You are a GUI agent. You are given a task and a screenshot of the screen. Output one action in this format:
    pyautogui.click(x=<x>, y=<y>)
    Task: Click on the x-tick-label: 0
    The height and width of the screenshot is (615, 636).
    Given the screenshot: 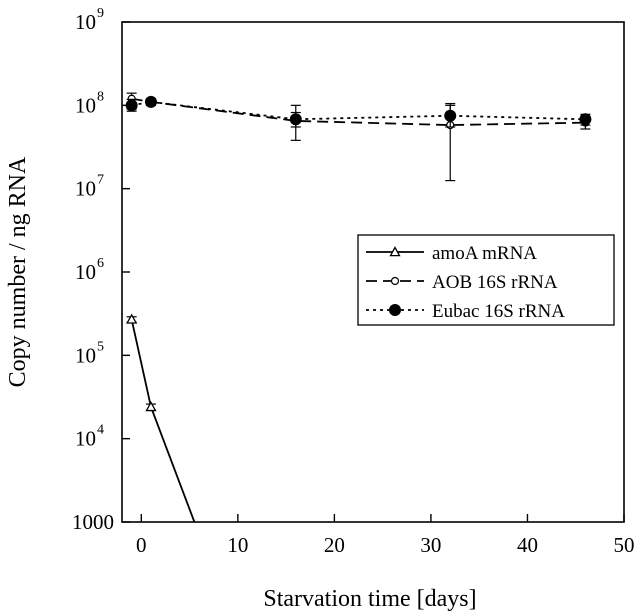 What is the action you would take?
    pyautogui.click(x=141, y=545)
    